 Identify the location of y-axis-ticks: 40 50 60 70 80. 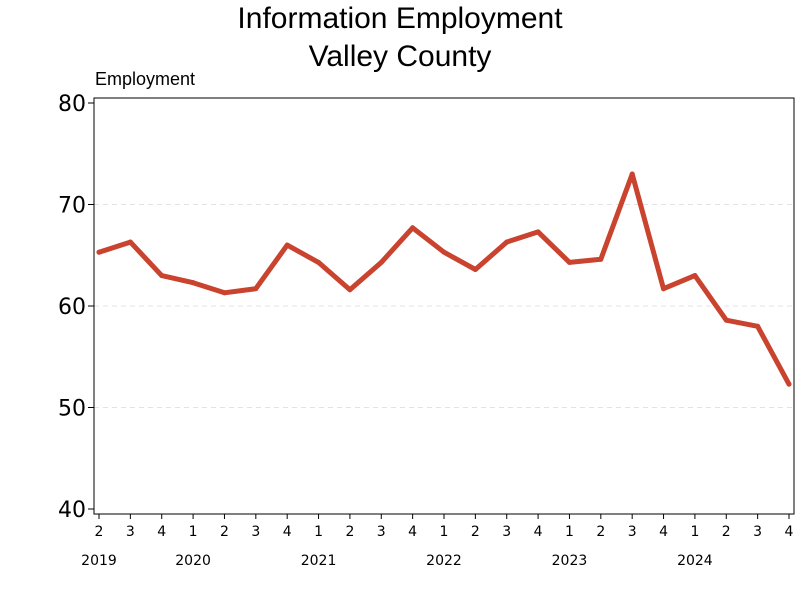
(76, 307).